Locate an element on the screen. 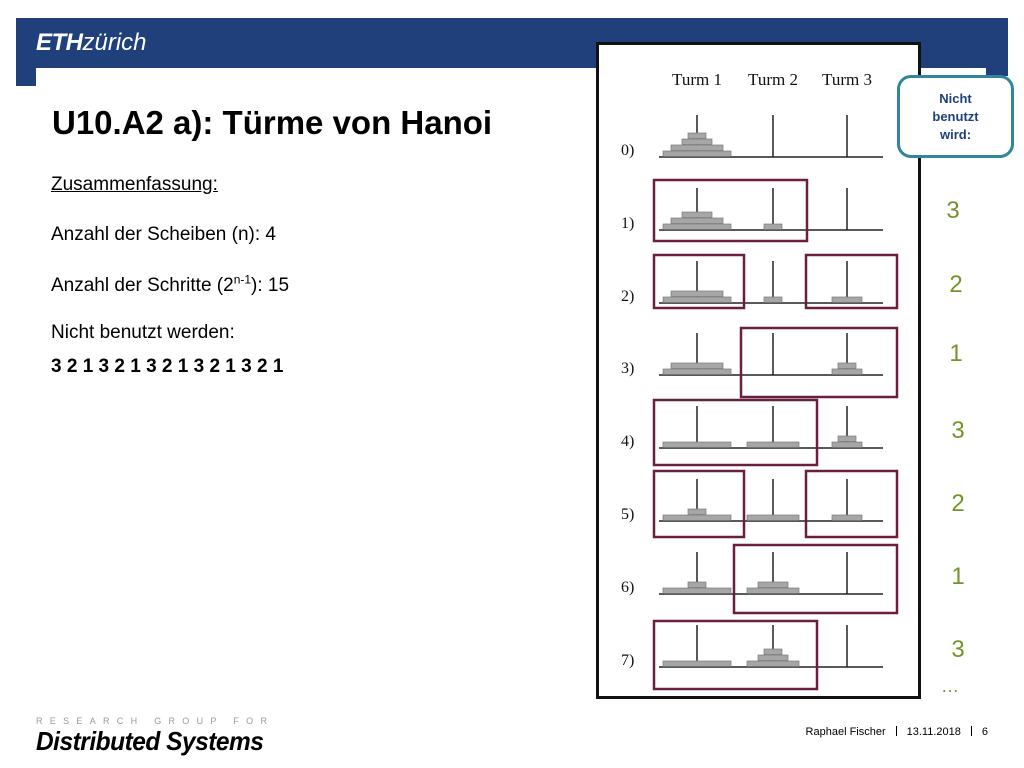 The image size is (1024, 768). unused-tower-step-7: 3 is located at coordinates (958, 649).